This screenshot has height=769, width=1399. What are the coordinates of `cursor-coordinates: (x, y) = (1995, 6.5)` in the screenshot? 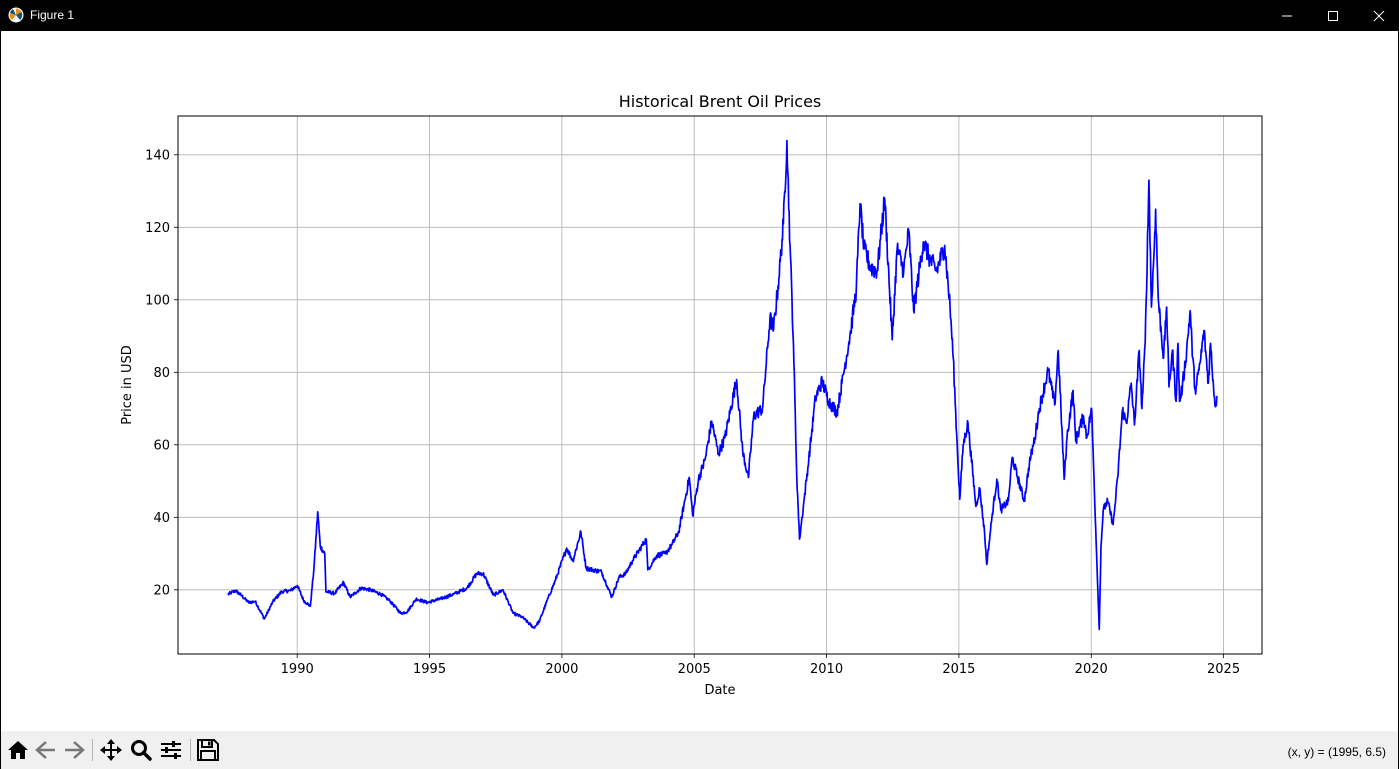 It's located at (1336, 752).